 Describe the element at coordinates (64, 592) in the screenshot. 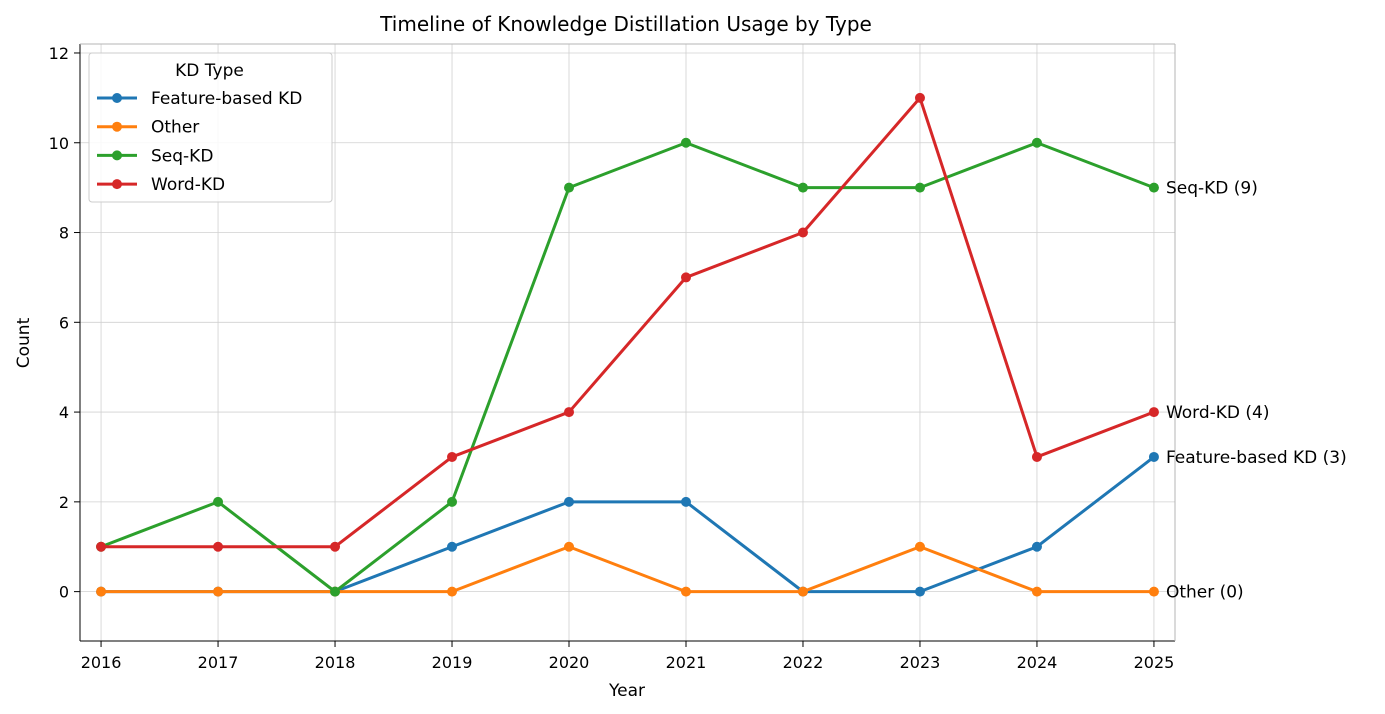

I see `y-tick-label: 0` at that location.